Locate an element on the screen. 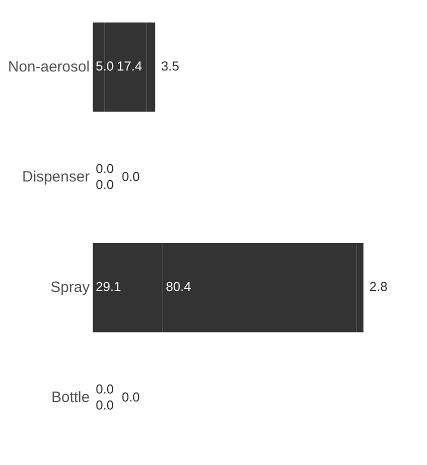  y-tick-label: Dispenser is located at coordinates (56, 177).